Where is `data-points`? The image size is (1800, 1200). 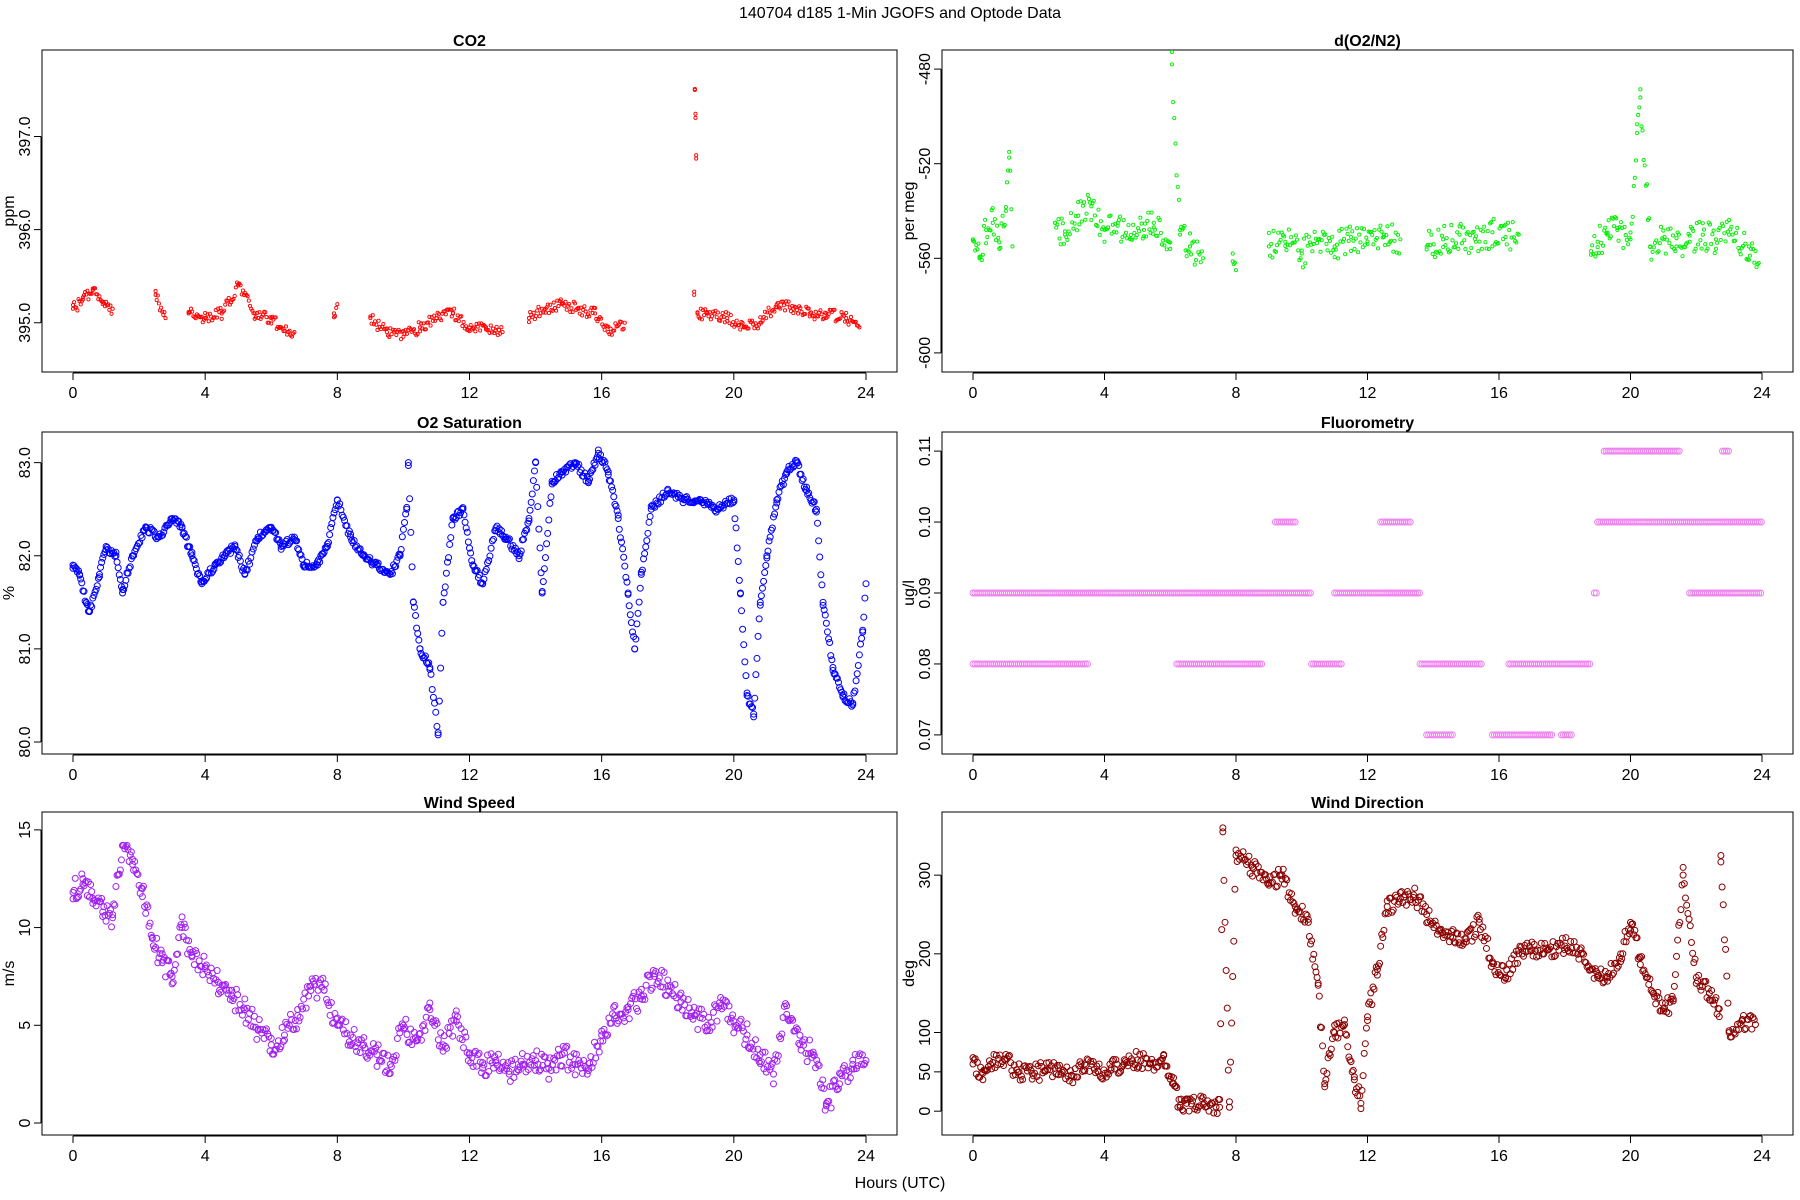
data-points is located at coordinates (466, 214).